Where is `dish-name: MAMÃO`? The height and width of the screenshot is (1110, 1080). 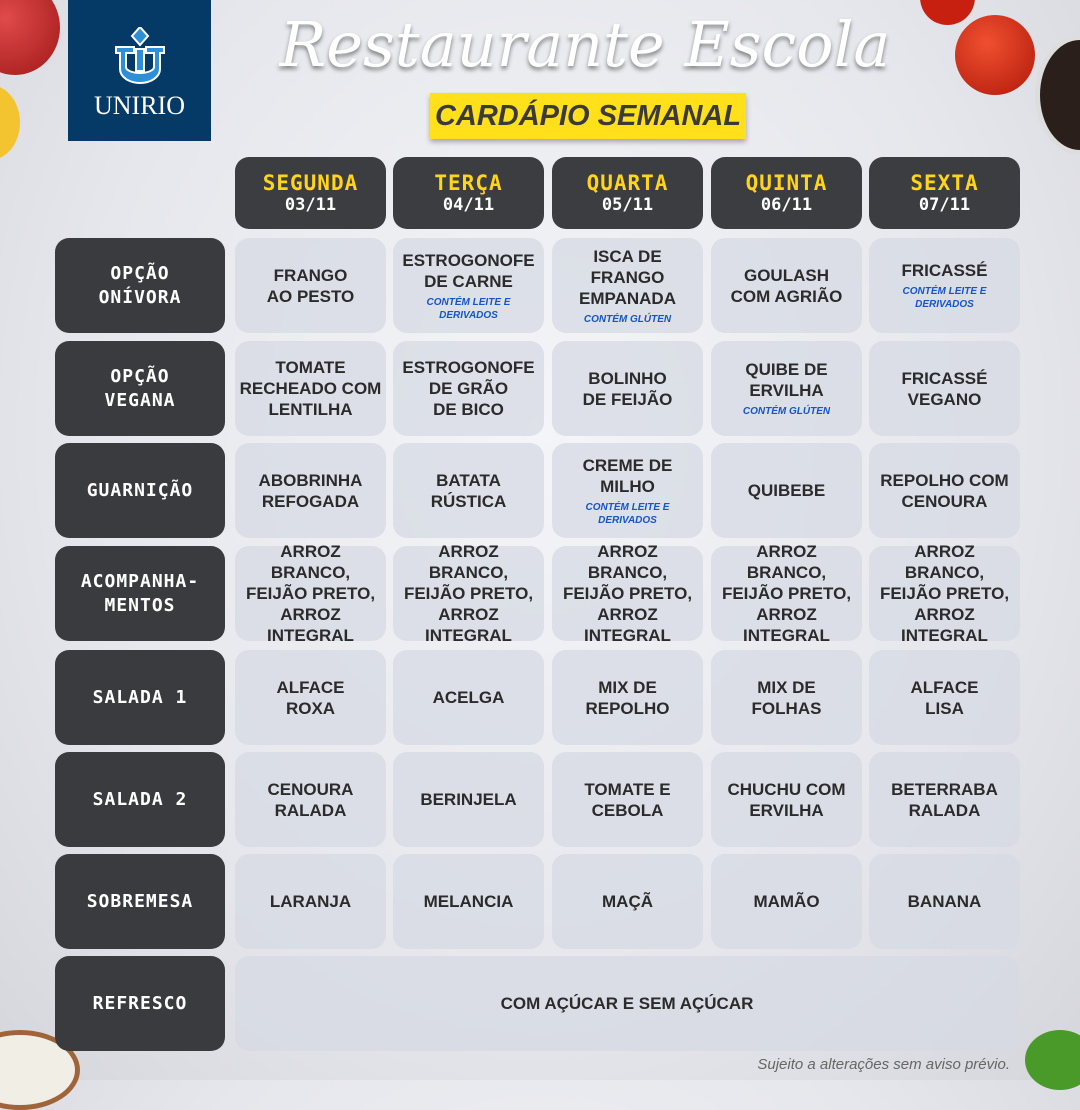 dish-name: MAMÃO is located at coordinates (786, 901).